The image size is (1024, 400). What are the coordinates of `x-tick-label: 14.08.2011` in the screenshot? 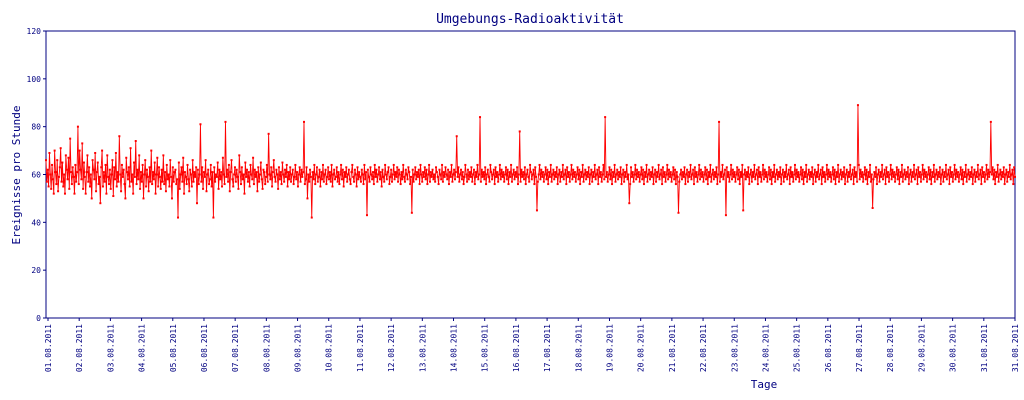 It's located at (454, 348).